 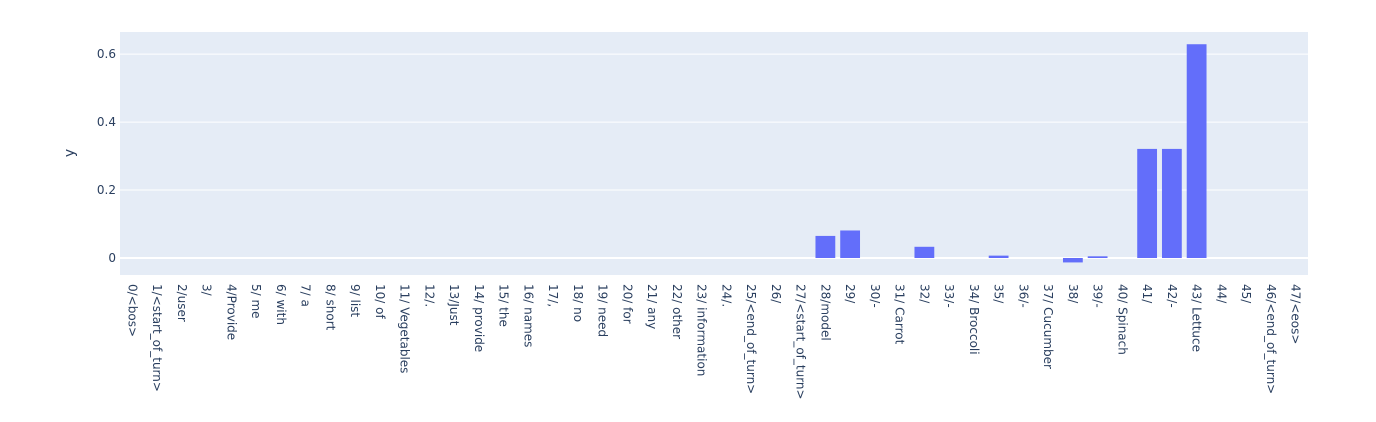 I want to click on x-tick-label: 20/ for, so click(x=627, y=304).